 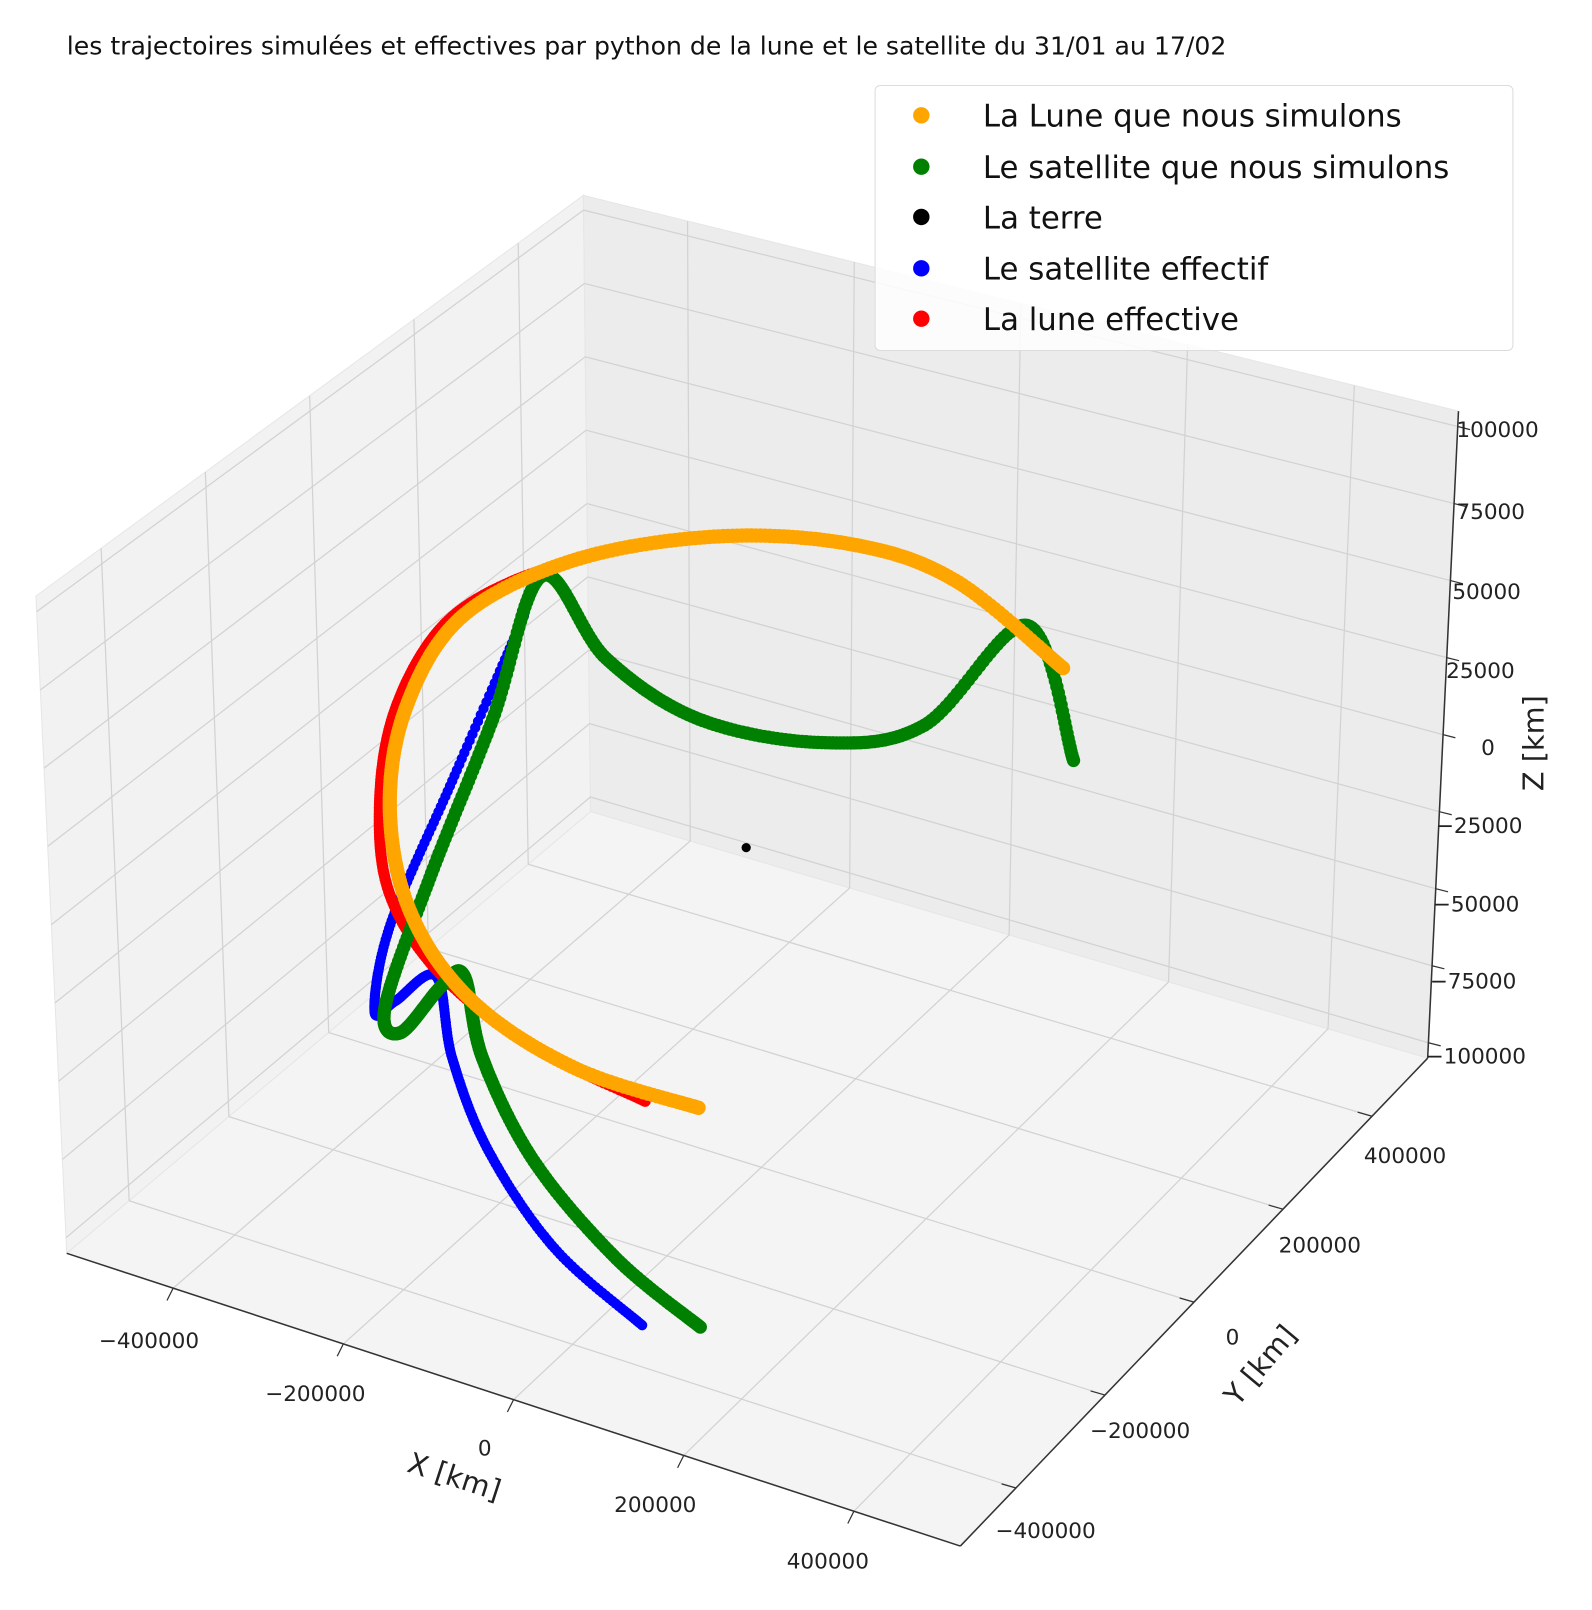 What do you see at coordinates (1045, 1531) in the screenshot?
I see `y-tick-label: −400000` at bounding box center [1045, 1531].